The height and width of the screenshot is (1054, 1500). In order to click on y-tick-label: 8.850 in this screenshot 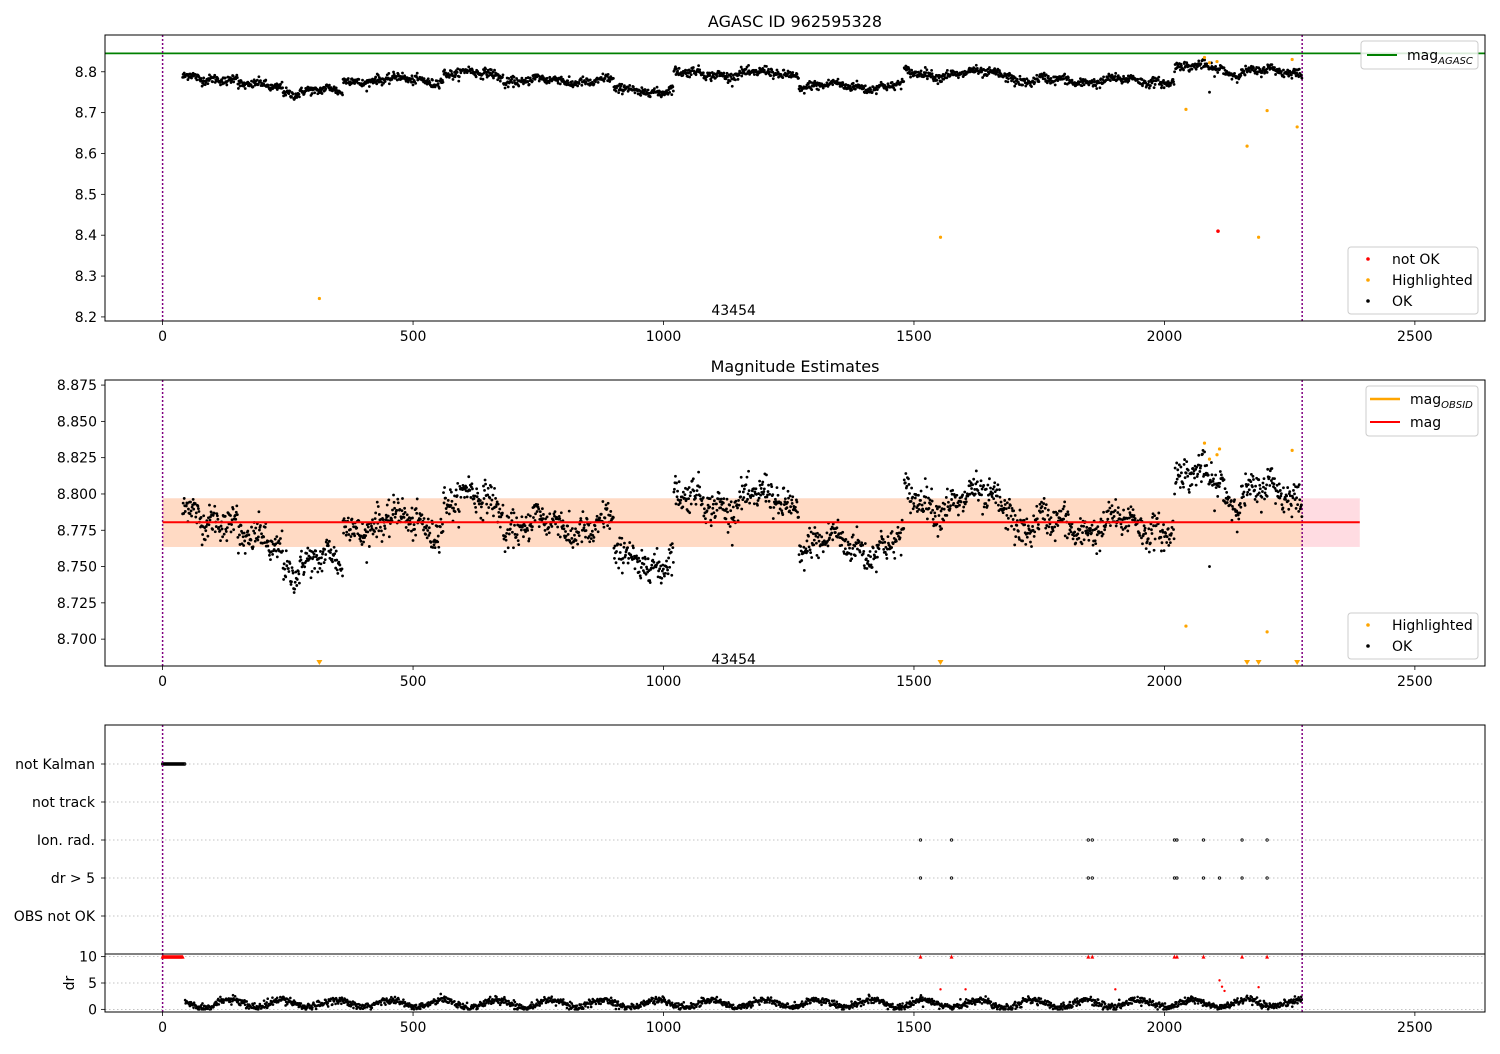, I will do `click(77, 422)`.